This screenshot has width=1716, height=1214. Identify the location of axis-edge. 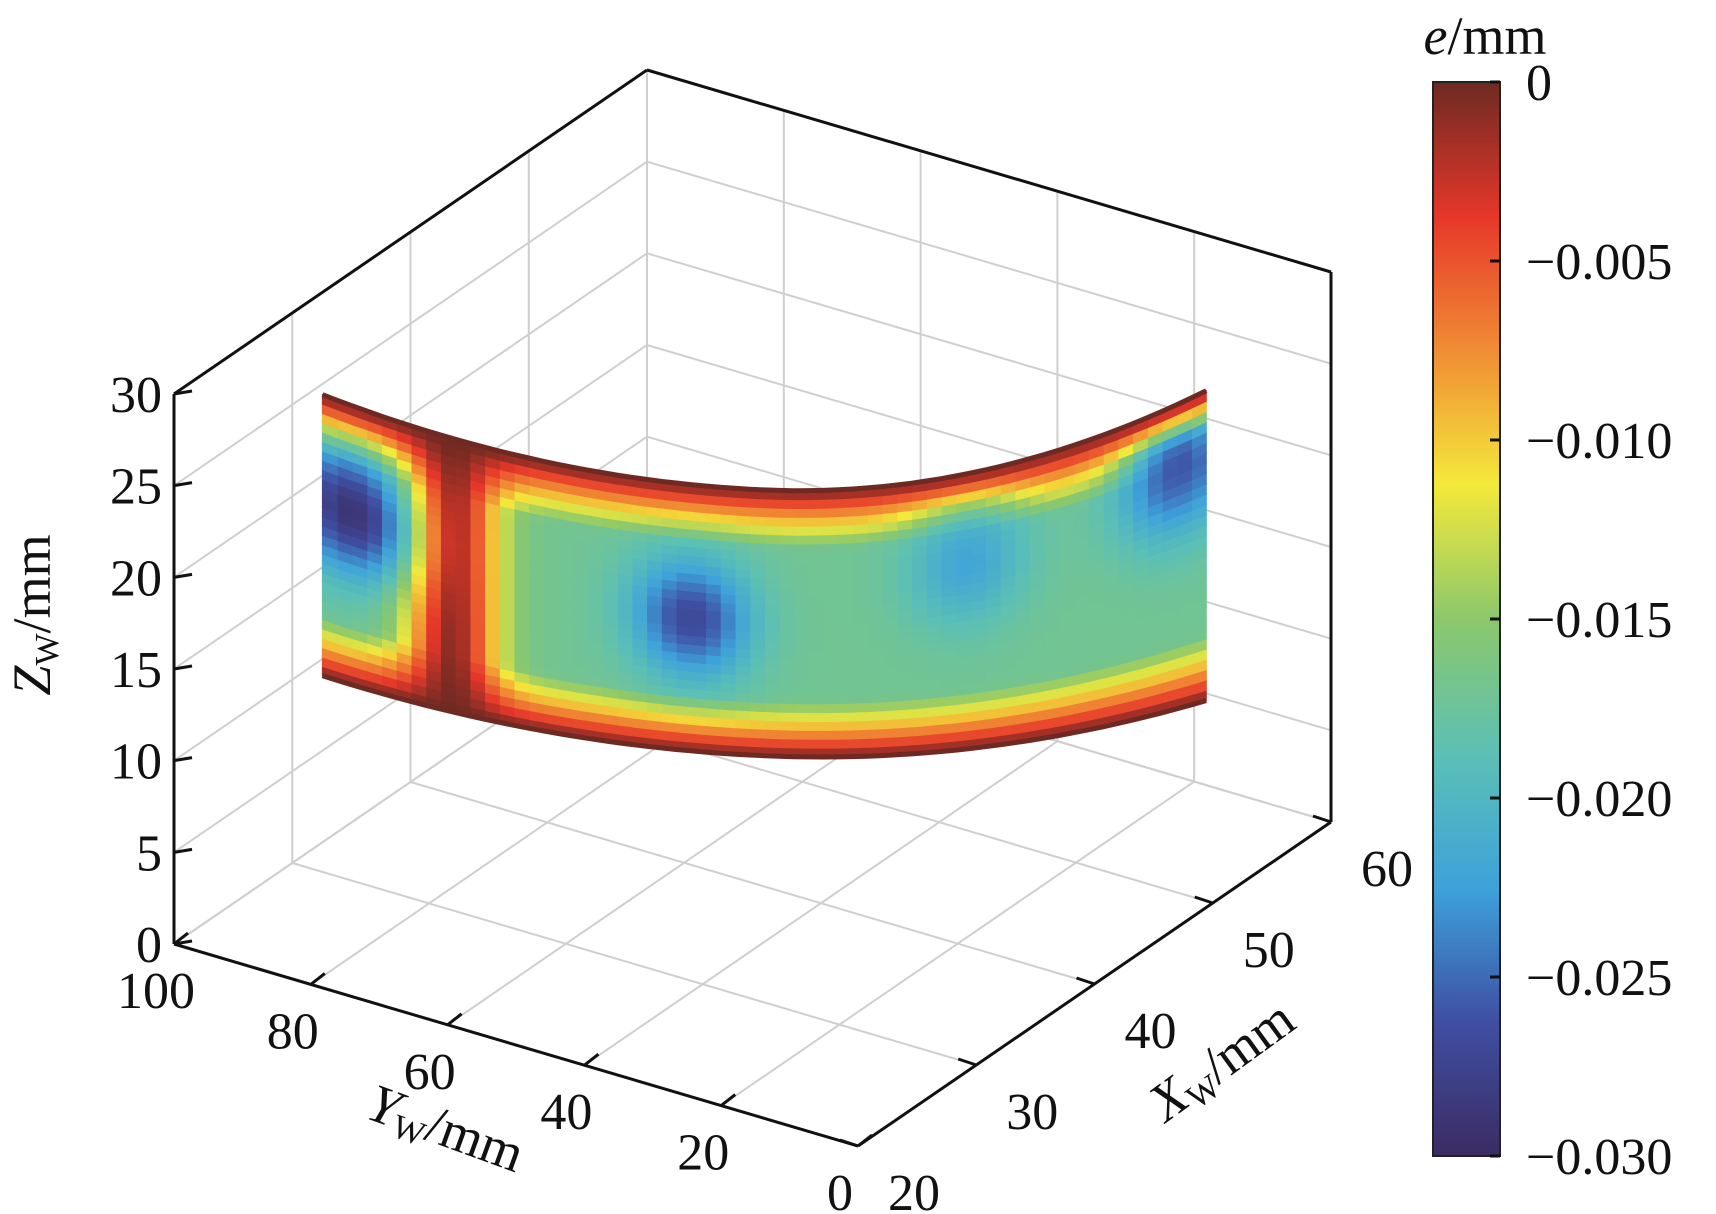
(516, 1045).